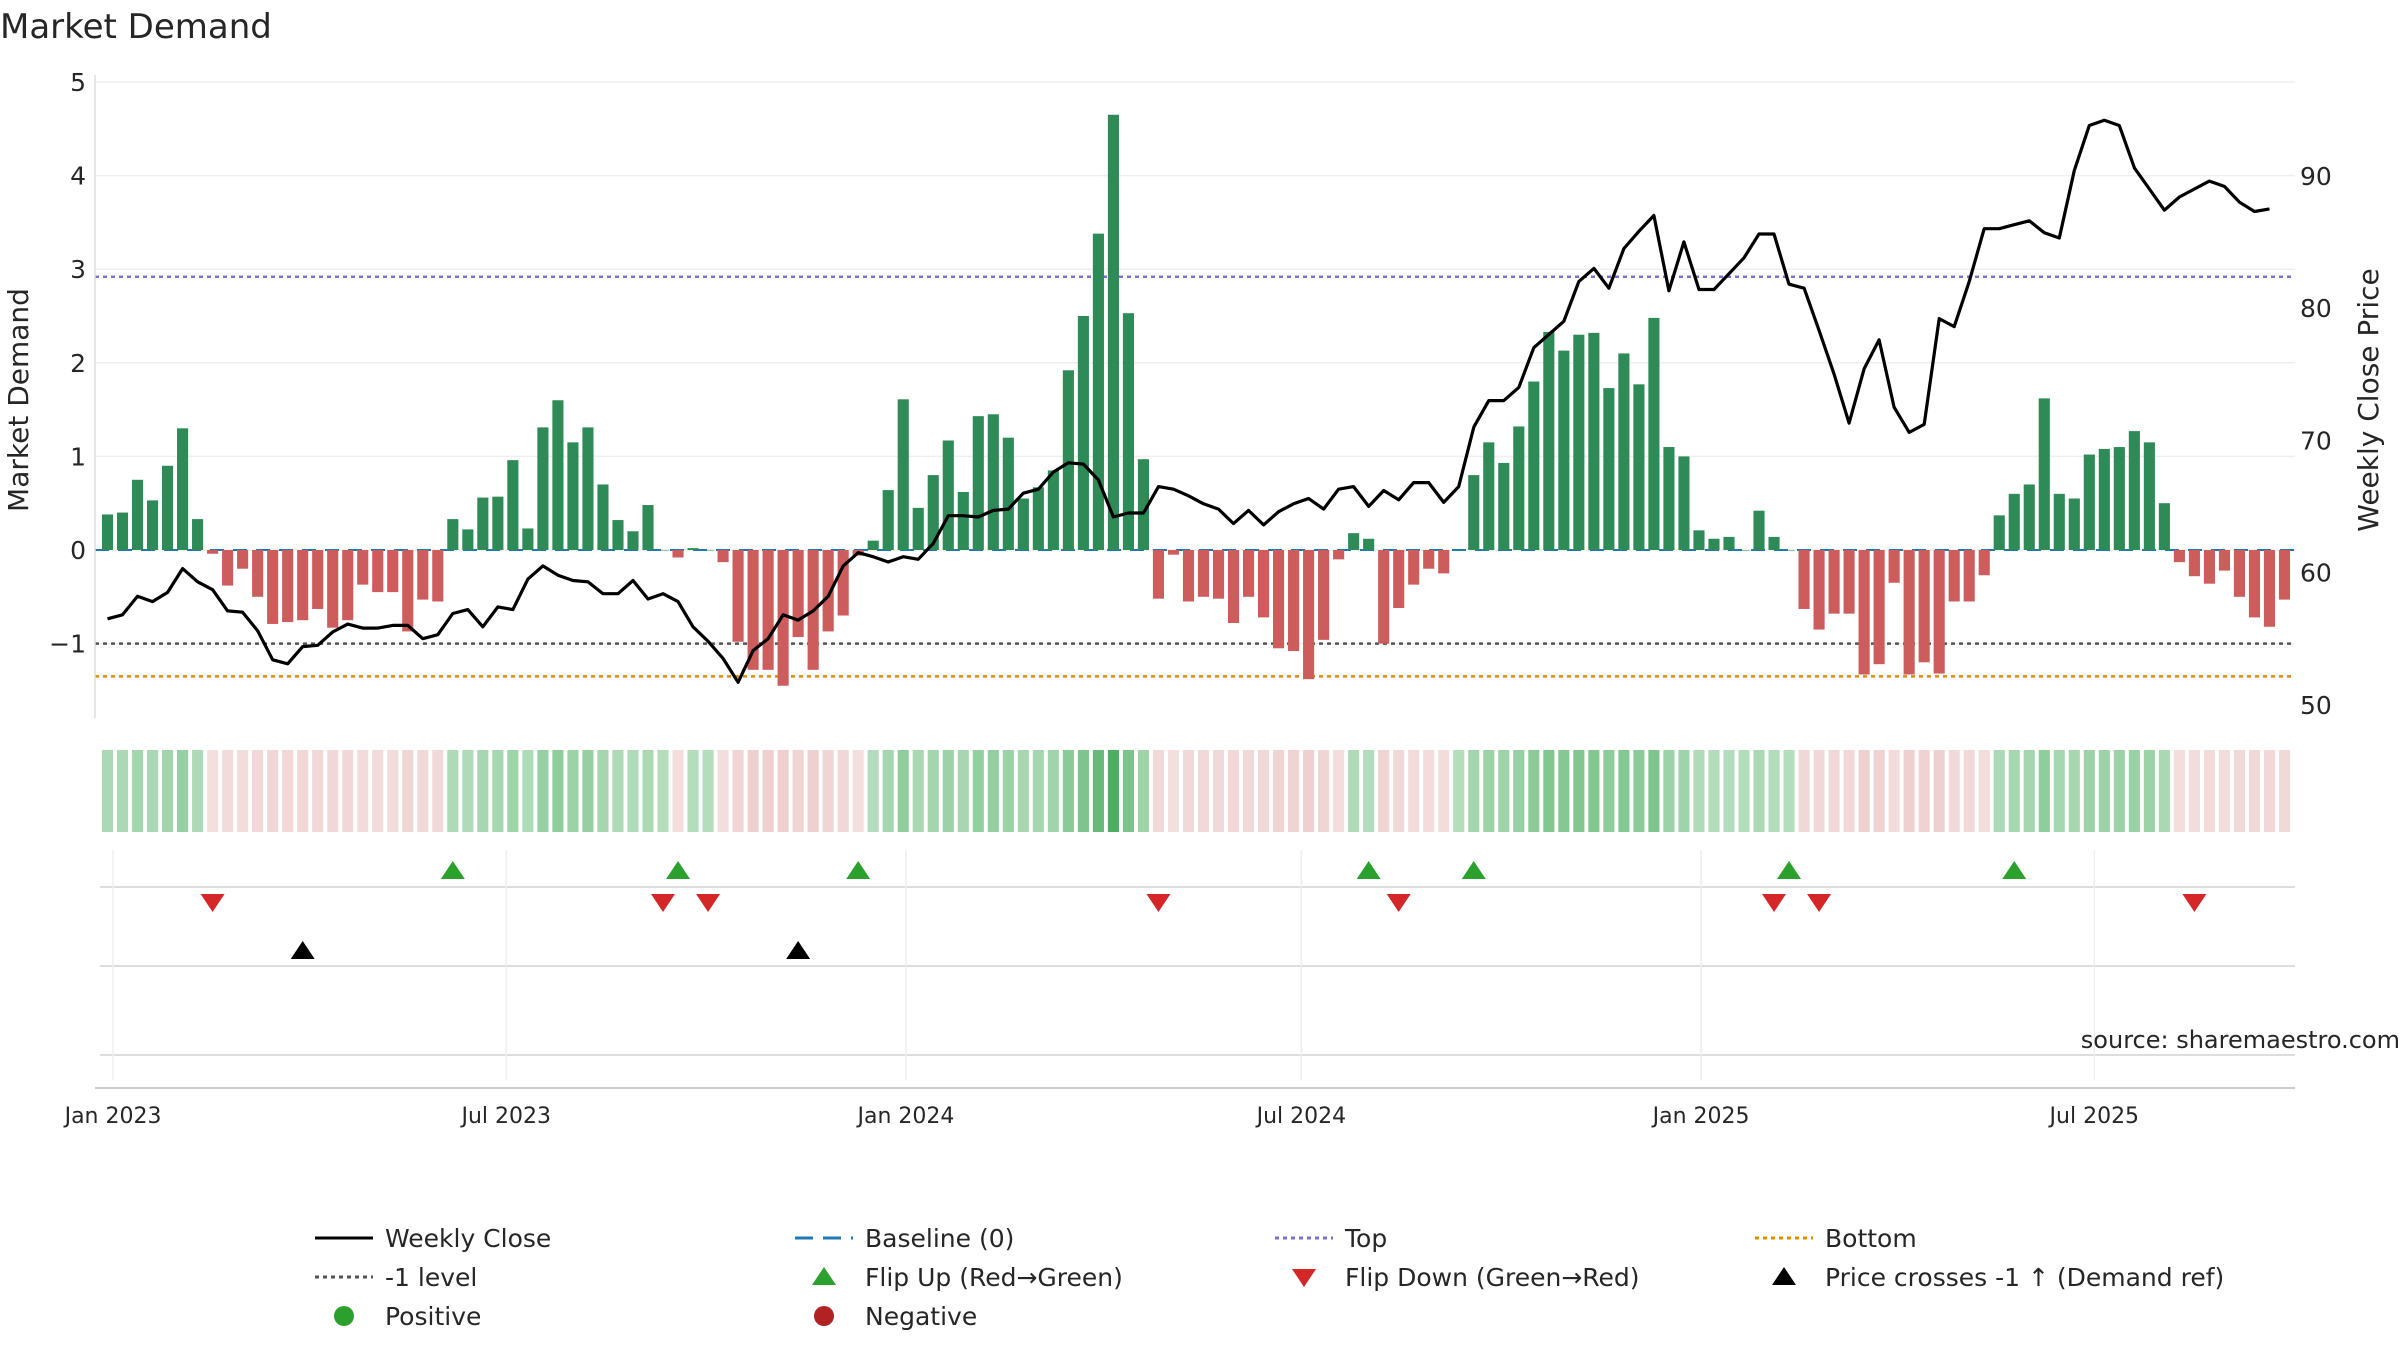 Image resolution: width=2400 pixels, height=1350 pixels. What do you see at coordinates (136, 27) in the screenshot?
I see `chart-title: Market Demand` at bounding box center [136, 27].